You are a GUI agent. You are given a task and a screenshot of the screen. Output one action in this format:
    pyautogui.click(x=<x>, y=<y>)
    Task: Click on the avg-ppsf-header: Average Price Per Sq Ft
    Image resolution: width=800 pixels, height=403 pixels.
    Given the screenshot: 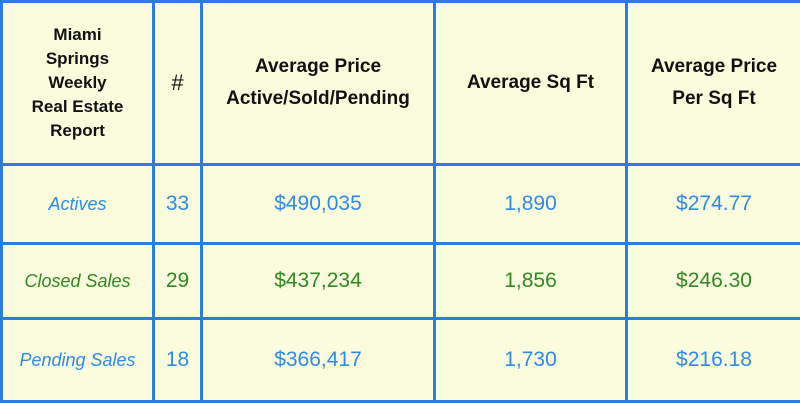 What is the action you would take?
    pyautogui.click(x=713, y=83)
    